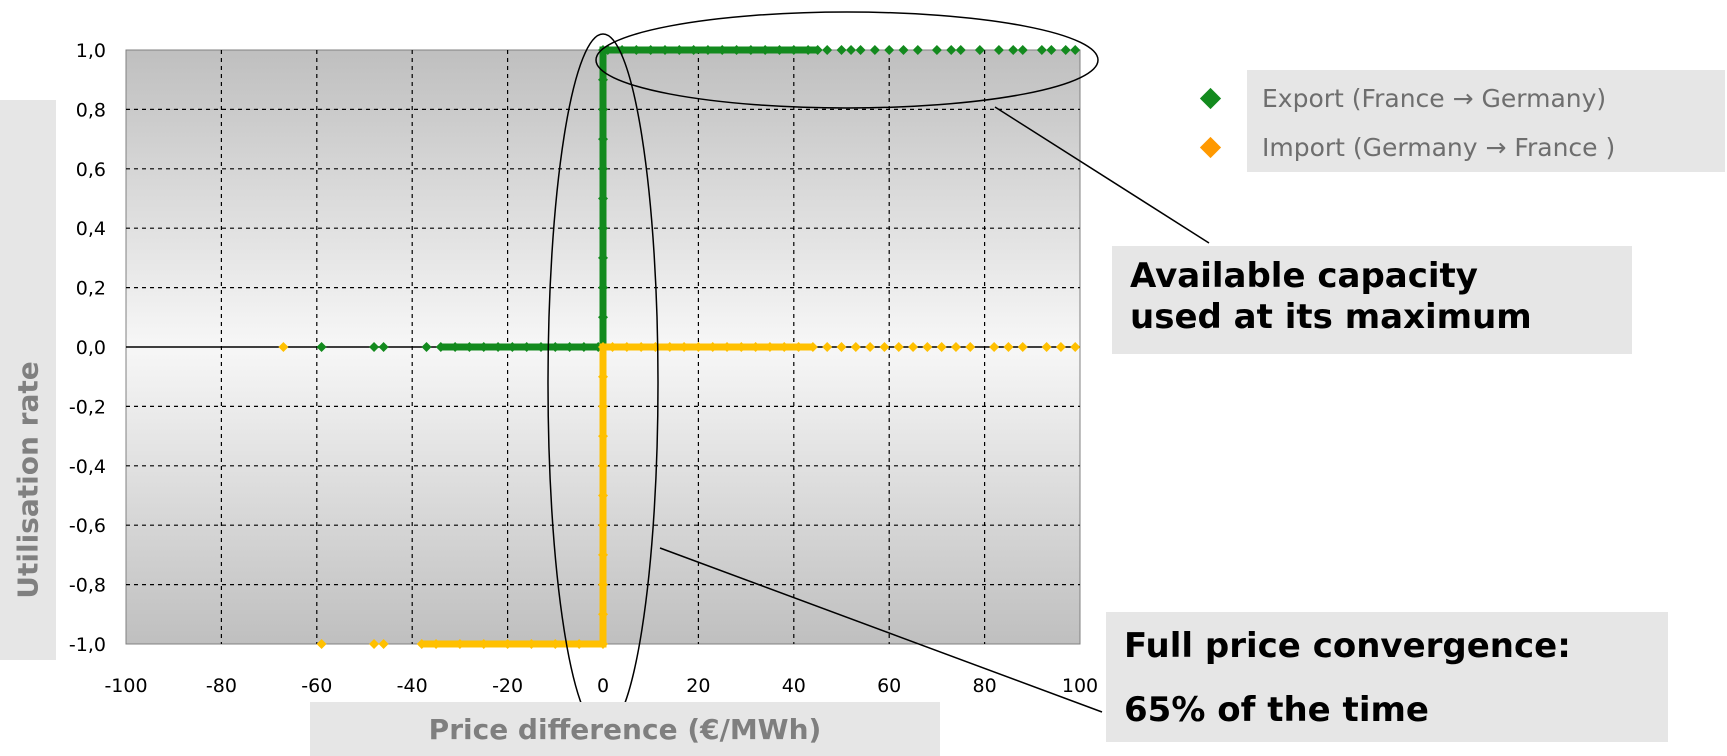  What do you see at coordinates (1276, 710) in the screenshot?
I see `convergence-callout-line2: 65% of the time` at bounding box center [1276, 710].